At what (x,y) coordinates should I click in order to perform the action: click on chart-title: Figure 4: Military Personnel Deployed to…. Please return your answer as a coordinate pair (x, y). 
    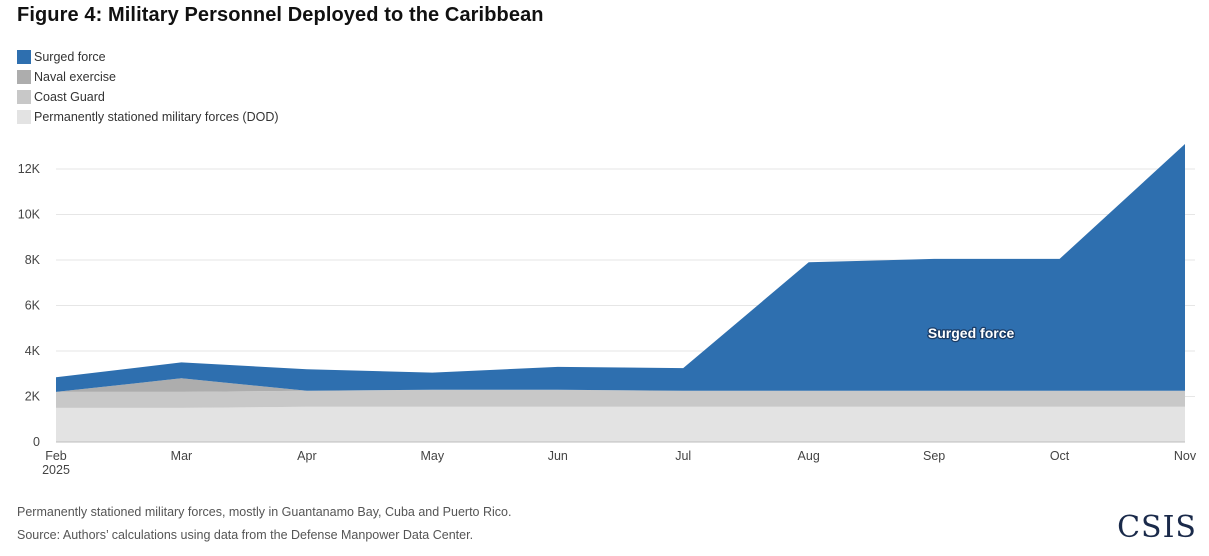
    Looking at the image, I should click on (280, 15).